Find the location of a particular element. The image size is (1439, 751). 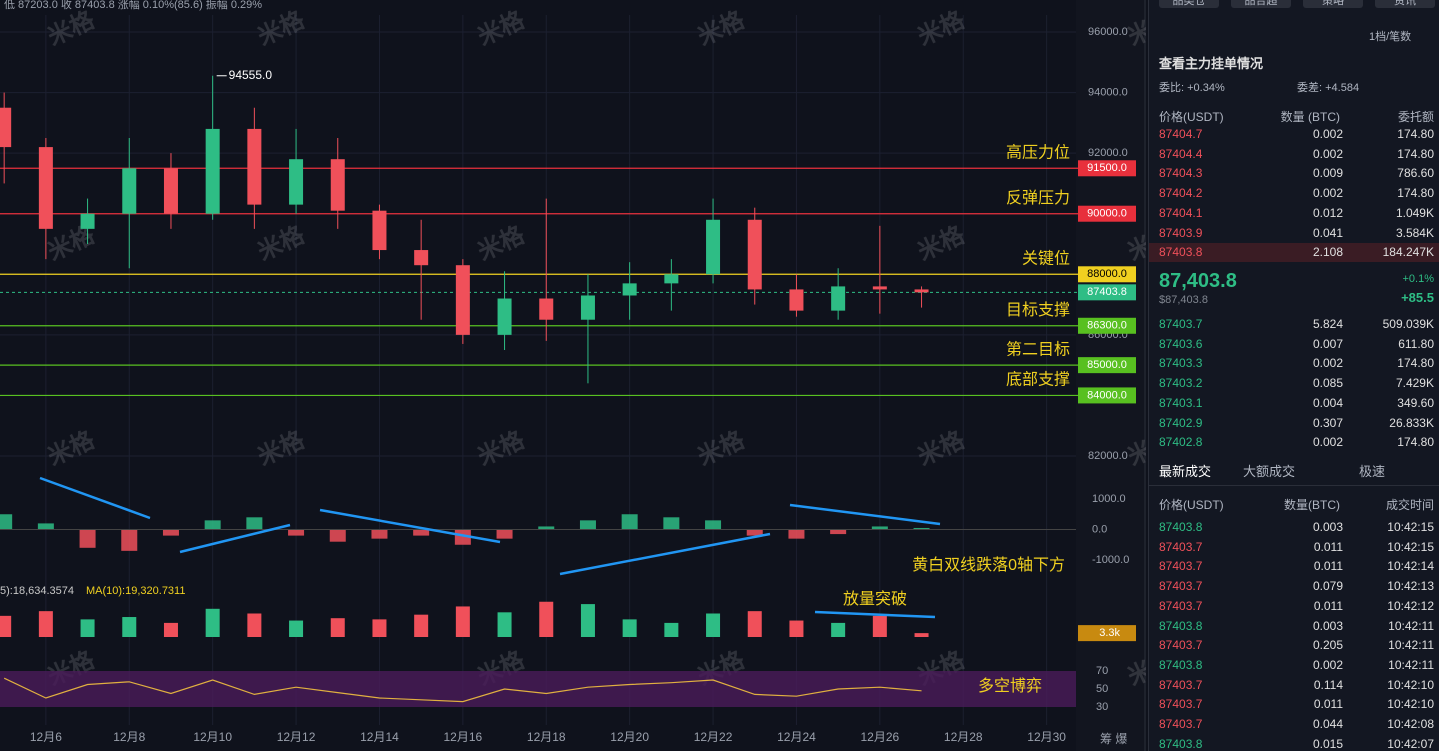

book-price: 87404.3 is located at coordinates (1181, 173).